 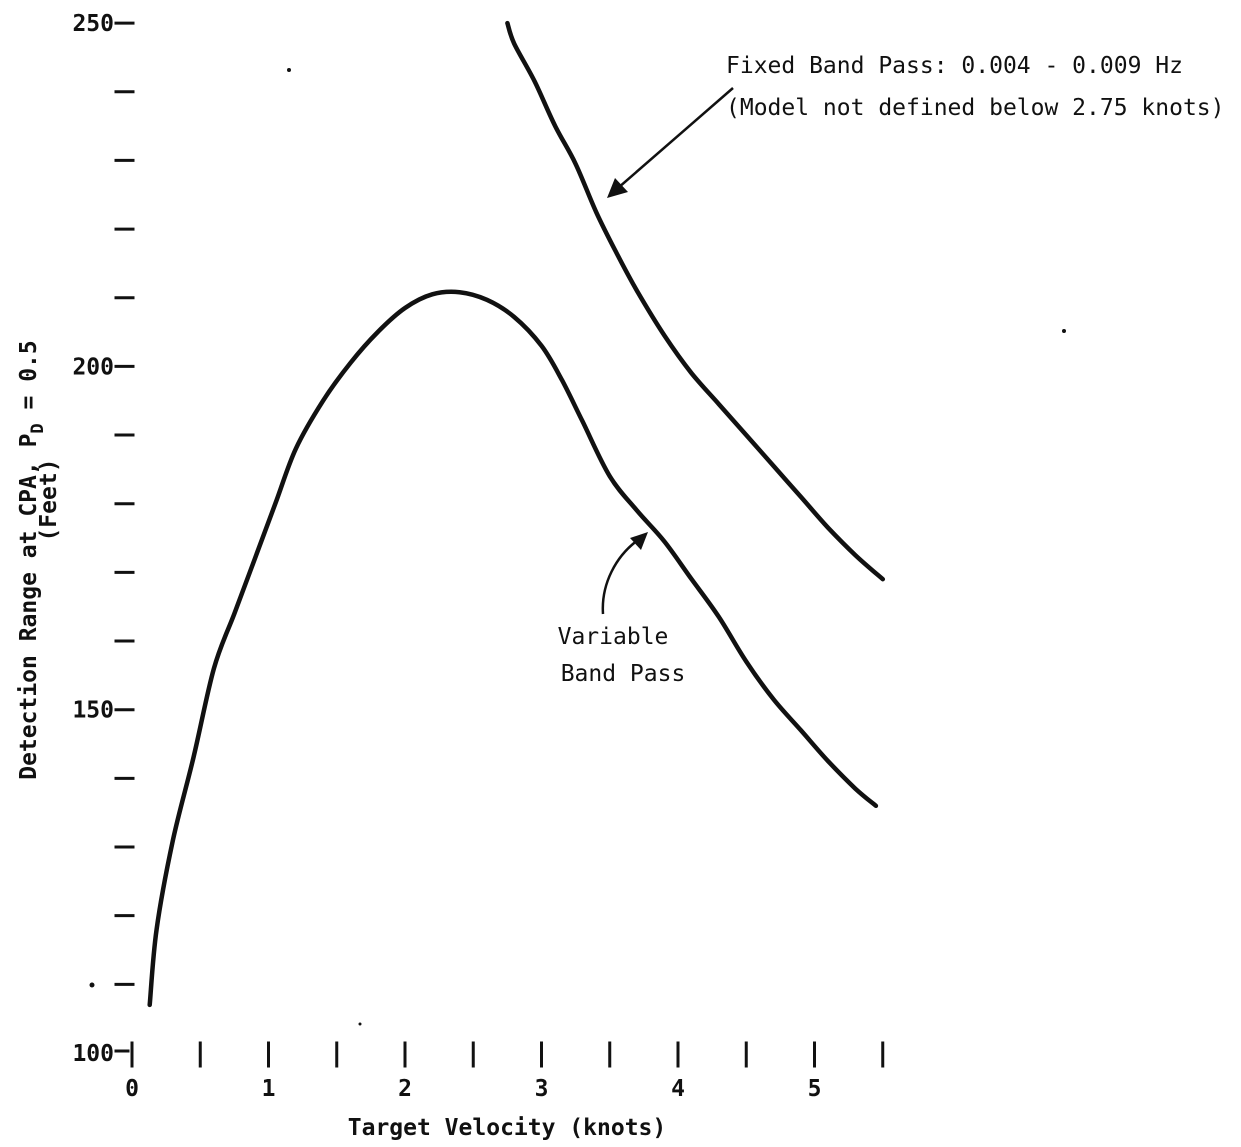 I want to click on x-axis-title: Target Velocity (knots), so click(x=507, y=1128).